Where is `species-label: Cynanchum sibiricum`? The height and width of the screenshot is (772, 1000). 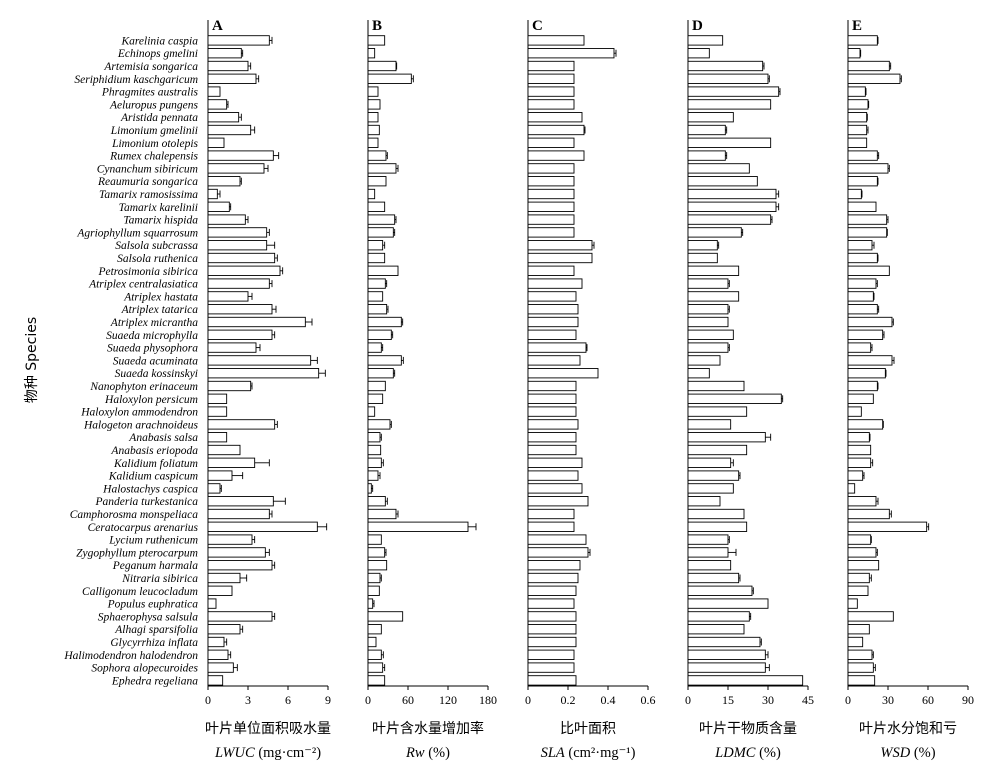 species-label: Cynanchum sibiricum is located at coordinates (147, 169).